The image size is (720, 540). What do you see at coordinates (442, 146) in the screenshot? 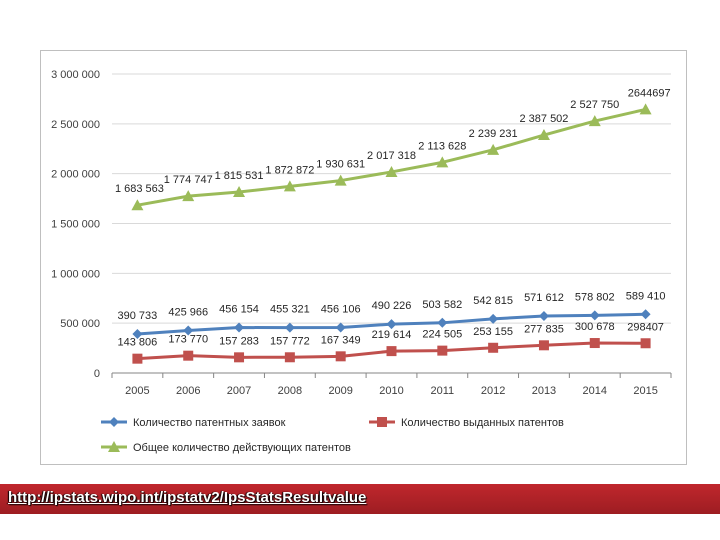
I see `data-label: 2 113 628` at bounding box center [442, 146].